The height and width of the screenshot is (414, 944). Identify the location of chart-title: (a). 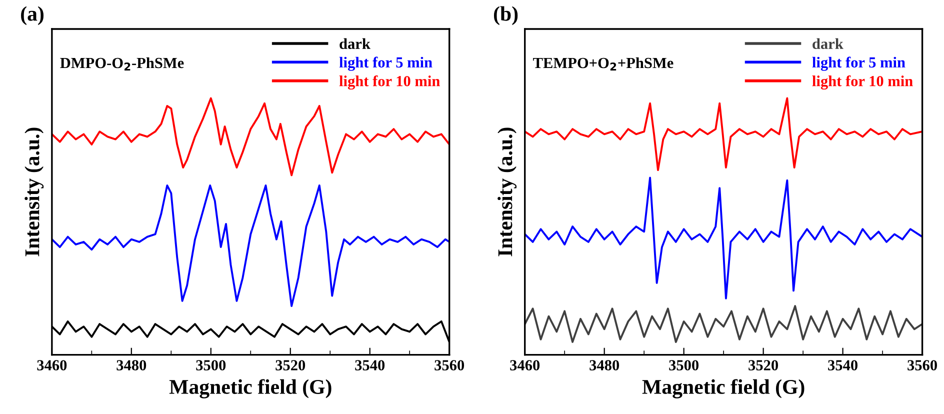
(32, 16).